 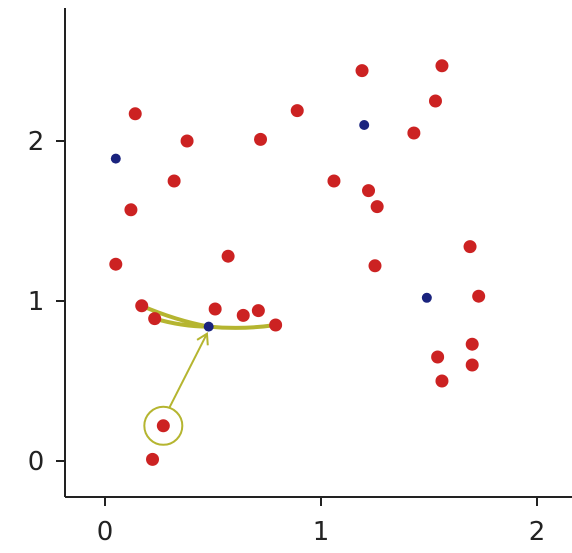 I want to click on link-curve, so click(x=242, y=326).